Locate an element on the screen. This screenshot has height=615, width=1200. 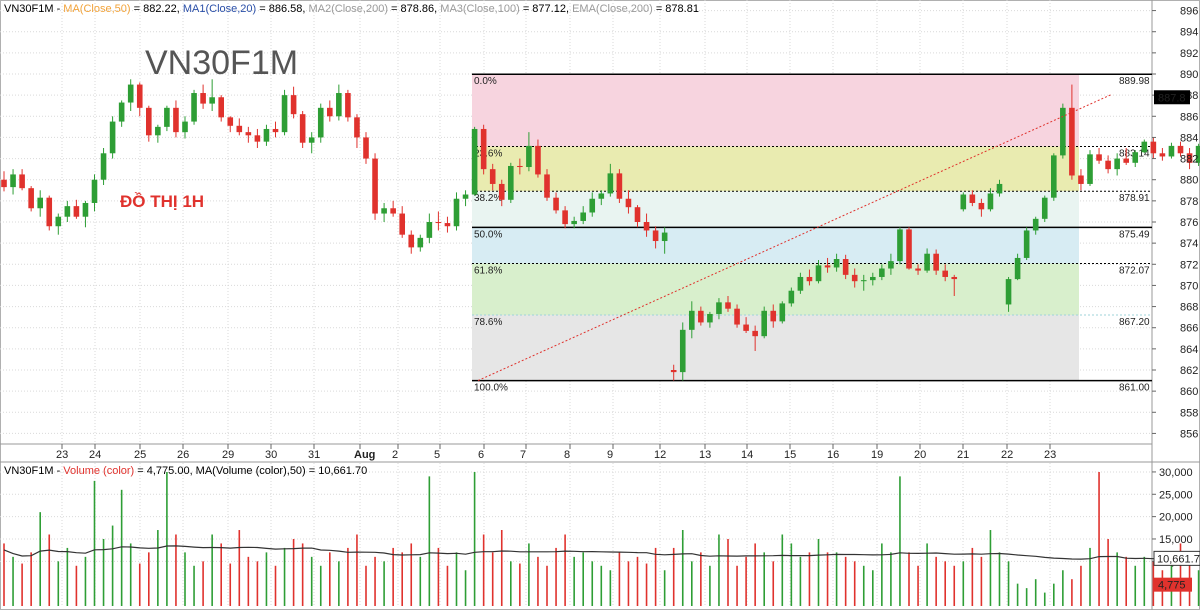
volume-ma-tag is located at coordinates (1176, 558).